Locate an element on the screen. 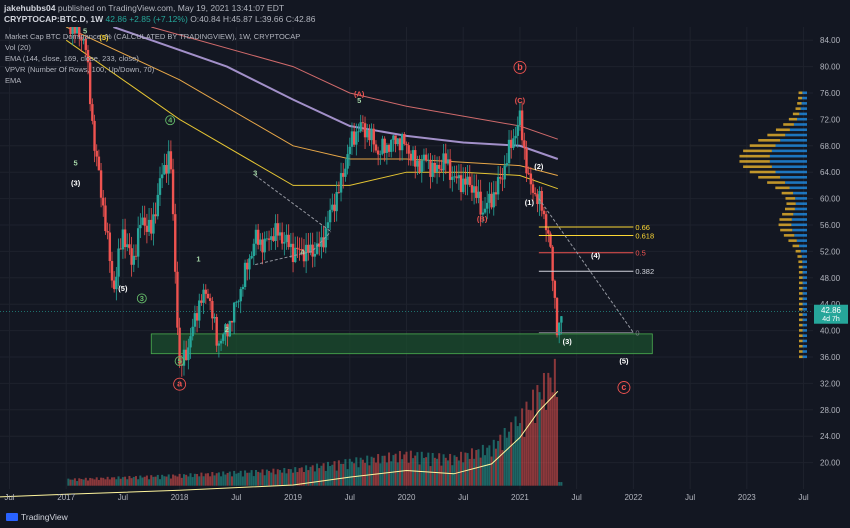 The image size is (850, 528). y-tick-label: 76.00 is located at coordinates (830, 93).